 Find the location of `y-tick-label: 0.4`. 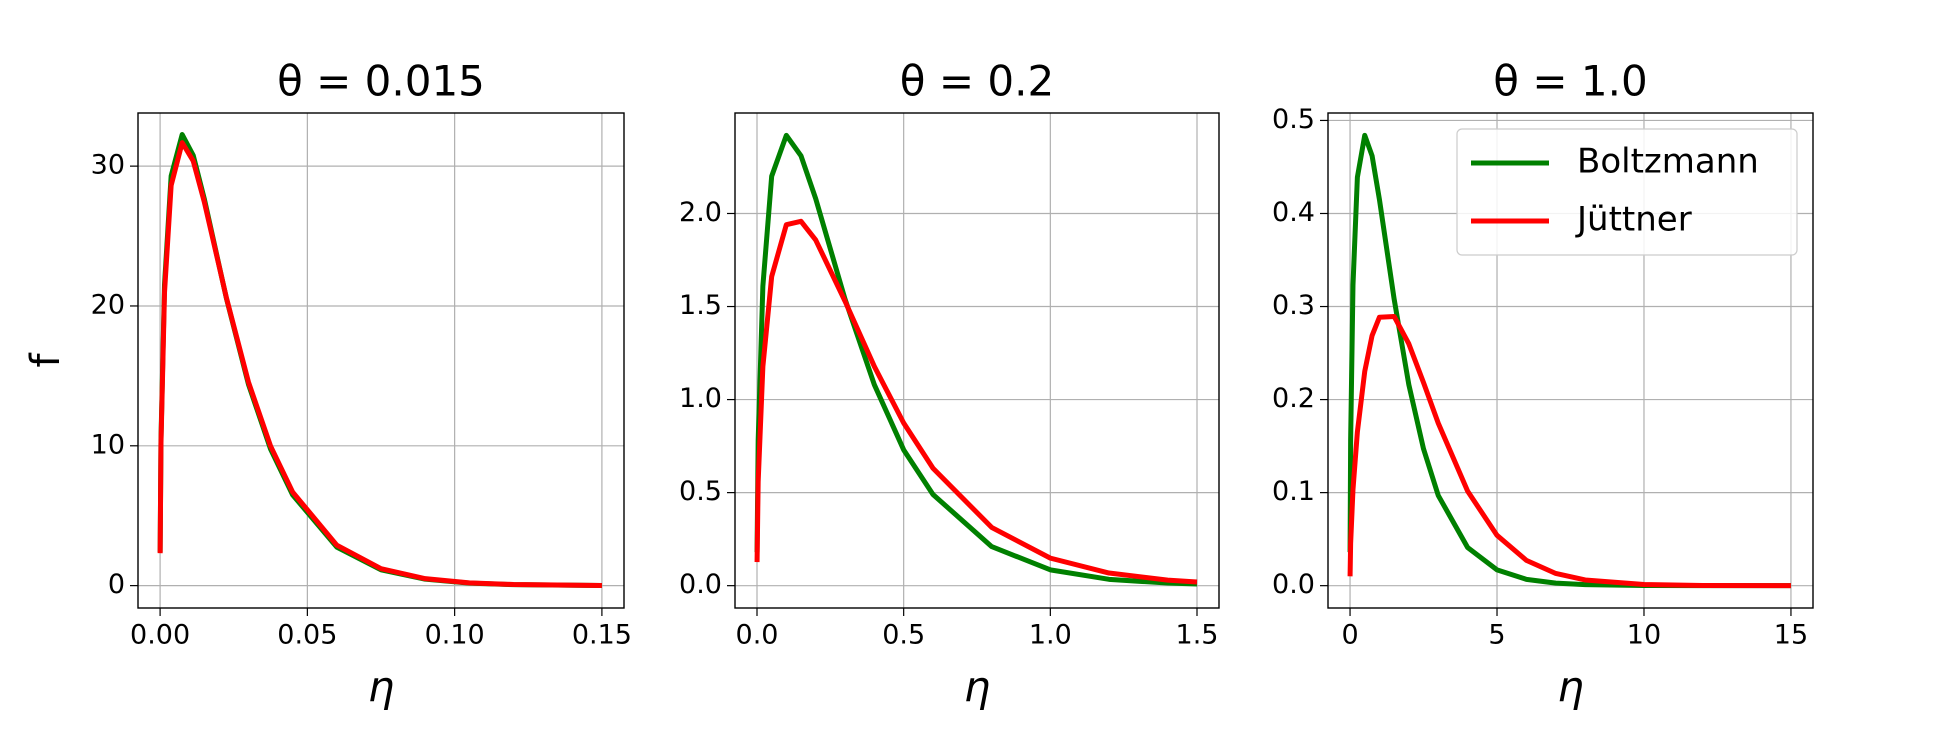

y-tick-label: 0.4 is located at coordinates (1293, 212).